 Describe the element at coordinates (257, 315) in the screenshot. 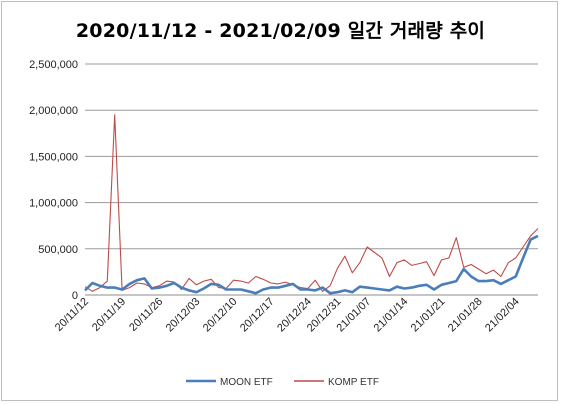

I see `x-tick-label: 20/12/17` at that location.